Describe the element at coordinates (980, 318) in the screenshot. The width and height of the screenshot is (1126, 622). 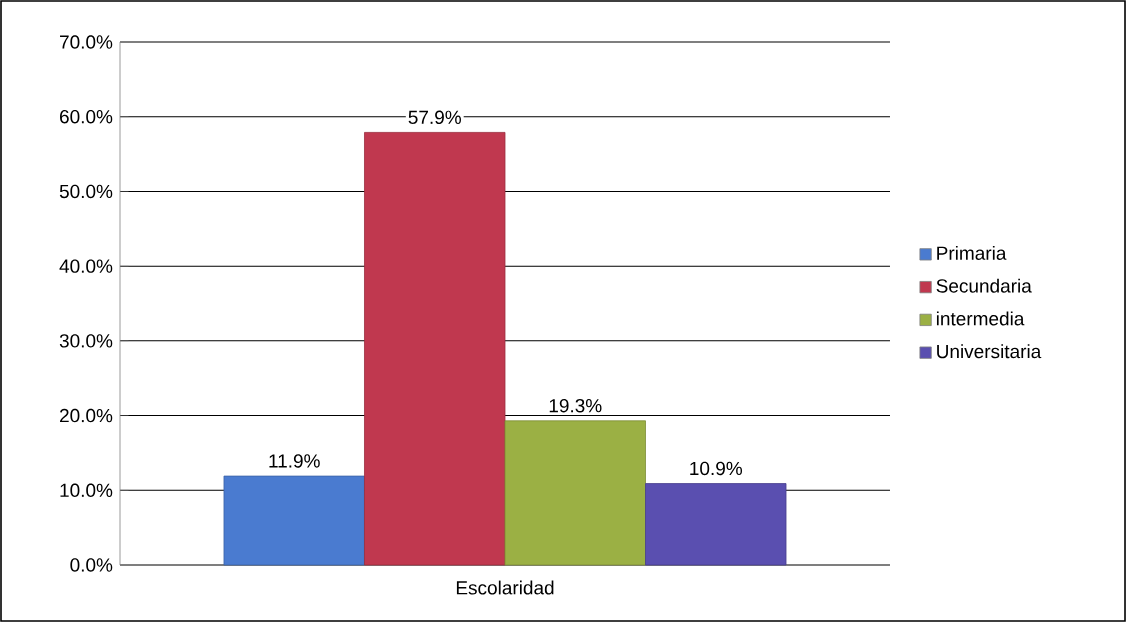
I see `legend-label: intermedia` at that location.